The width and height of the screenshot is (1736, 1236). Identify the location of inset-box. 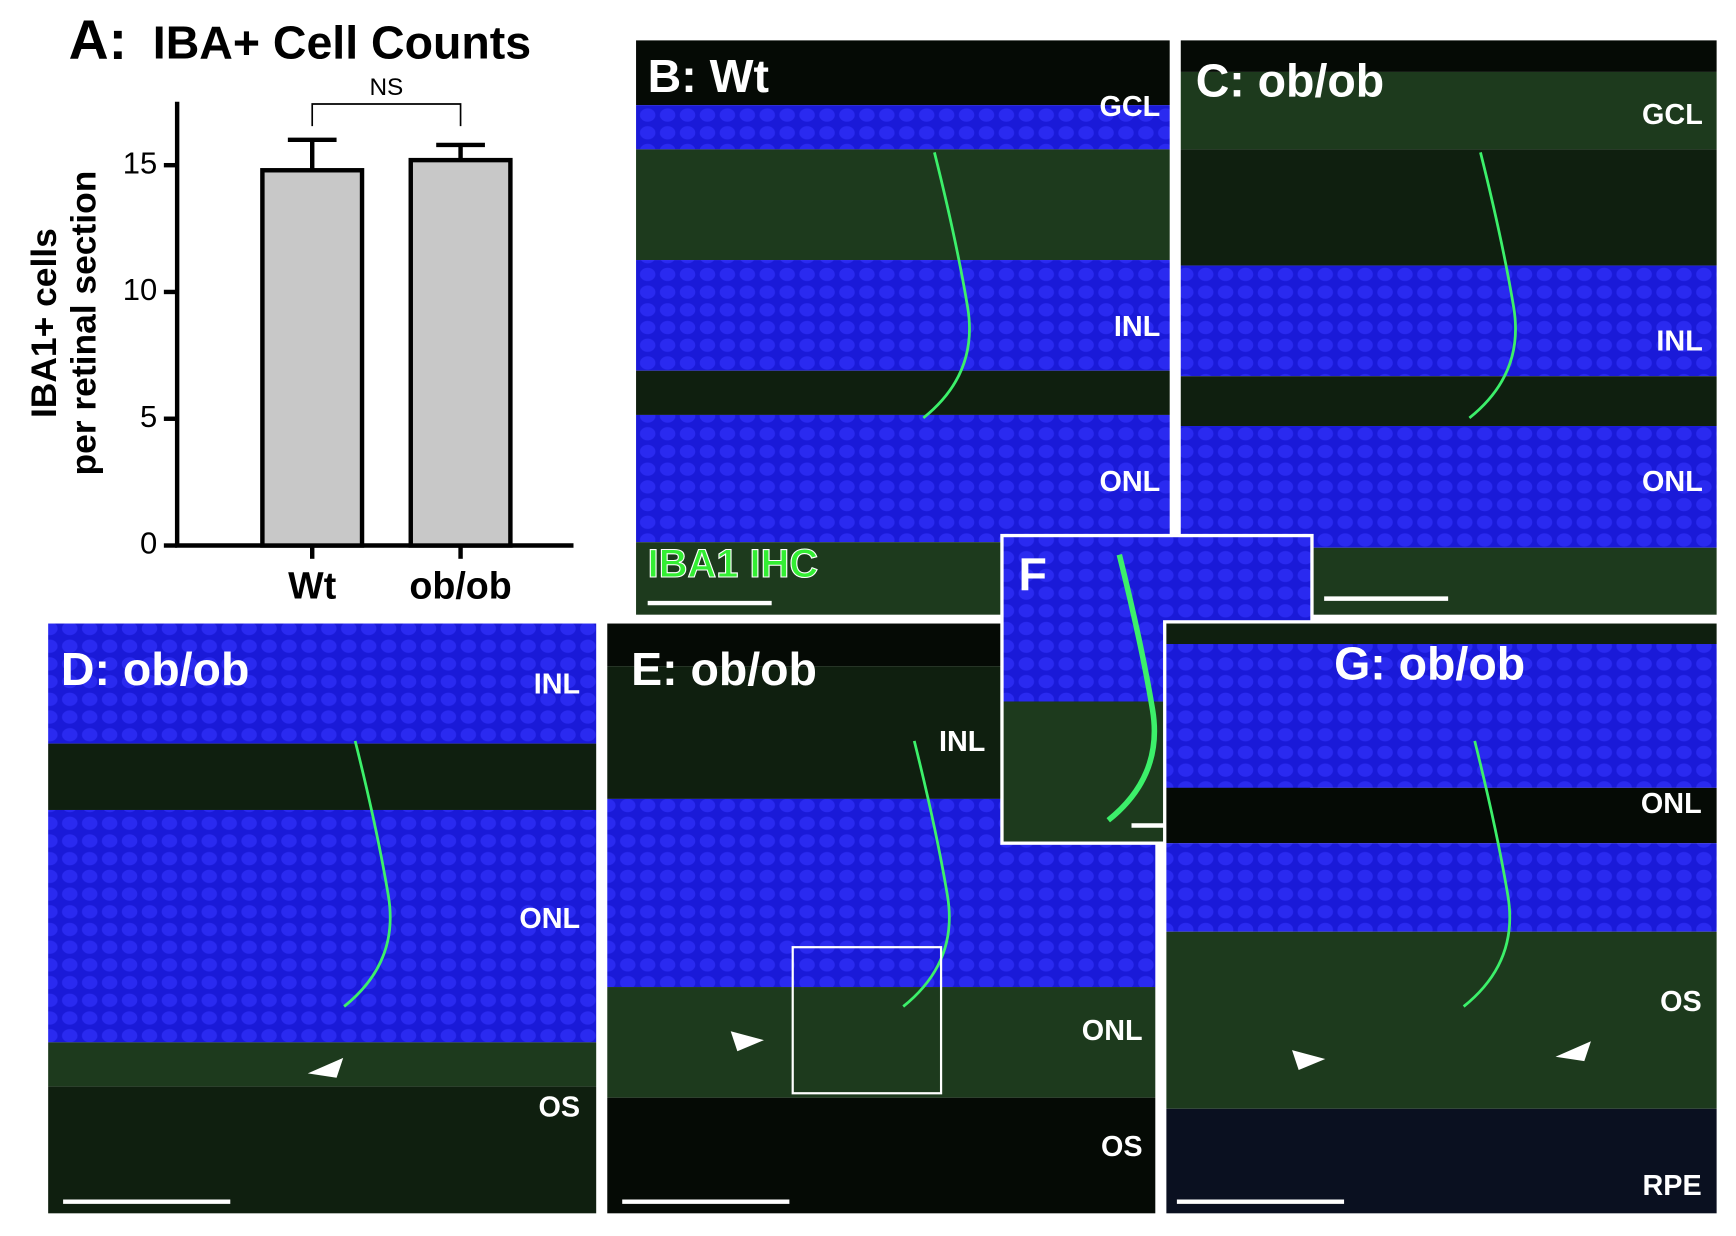
(867, 1020).